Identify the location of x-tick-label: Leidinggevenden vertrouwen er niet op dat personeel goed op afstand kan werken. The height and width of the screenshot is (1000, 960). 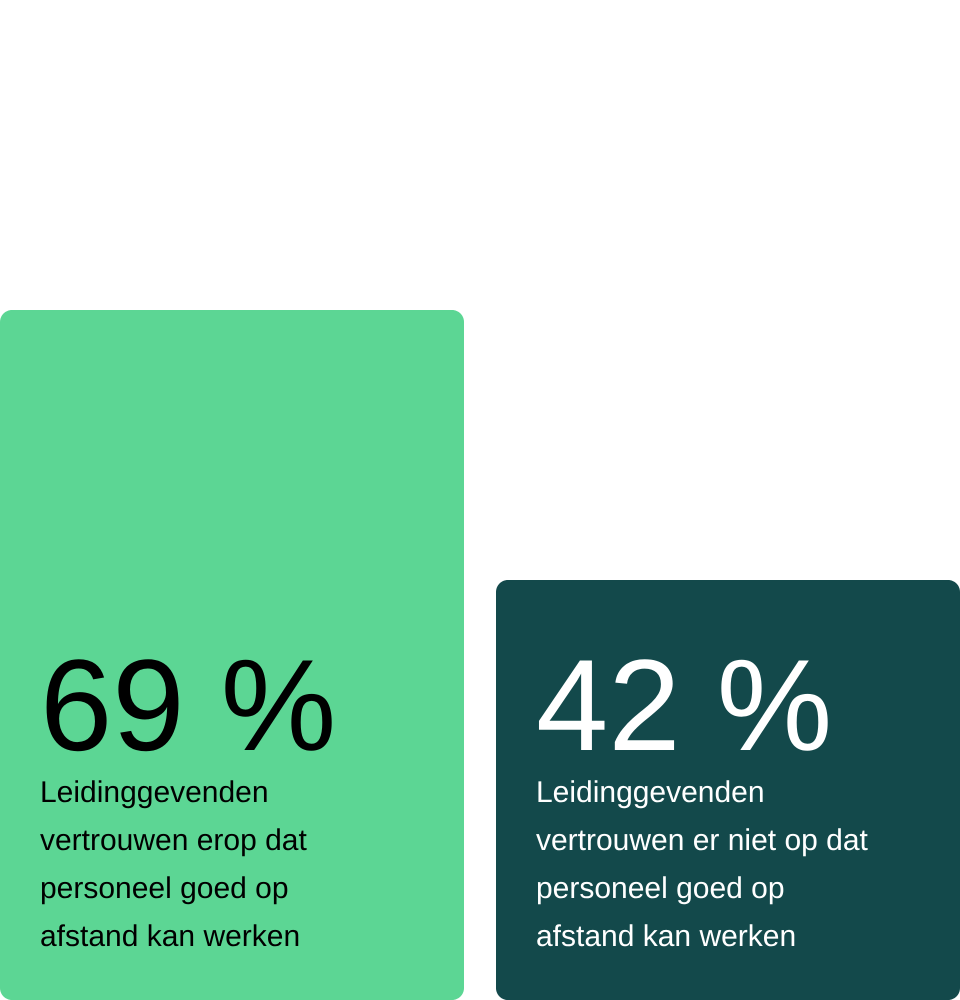
(702, 864).